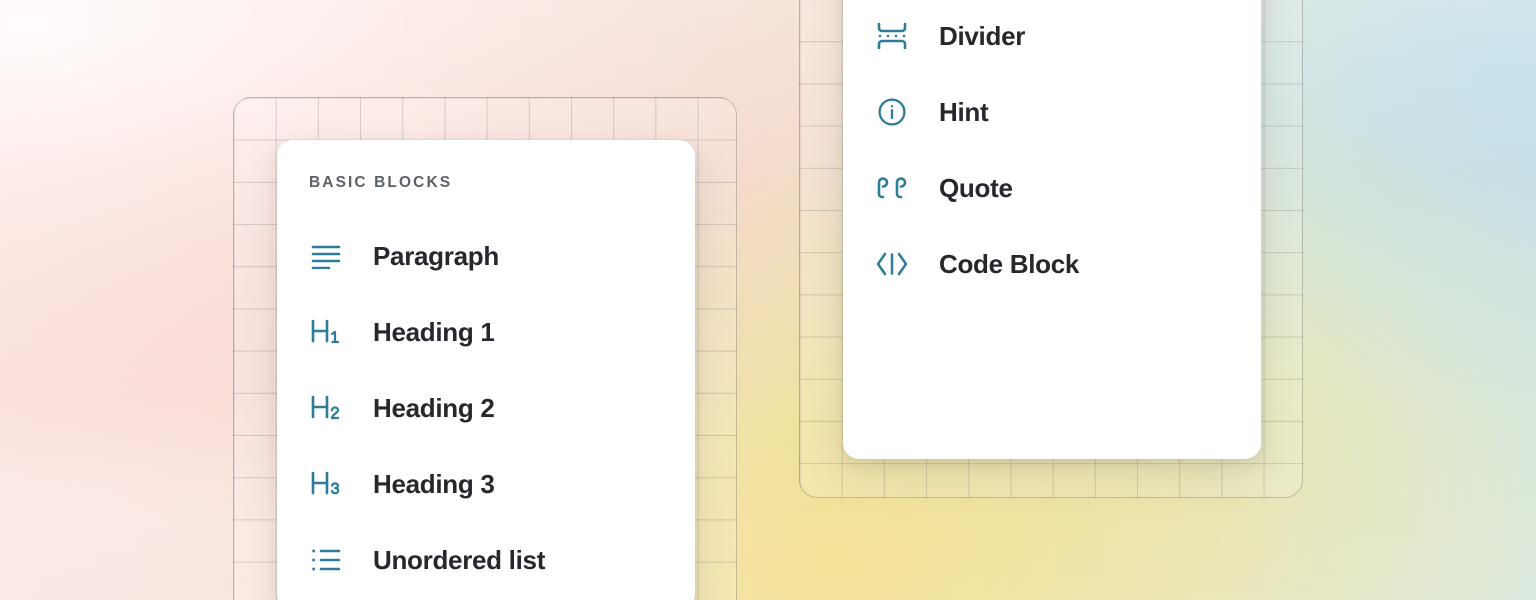 This screenshot has height=600, width=1536. I want to click on menu-item-unordered-list: Unordered list, so click(486, 560).